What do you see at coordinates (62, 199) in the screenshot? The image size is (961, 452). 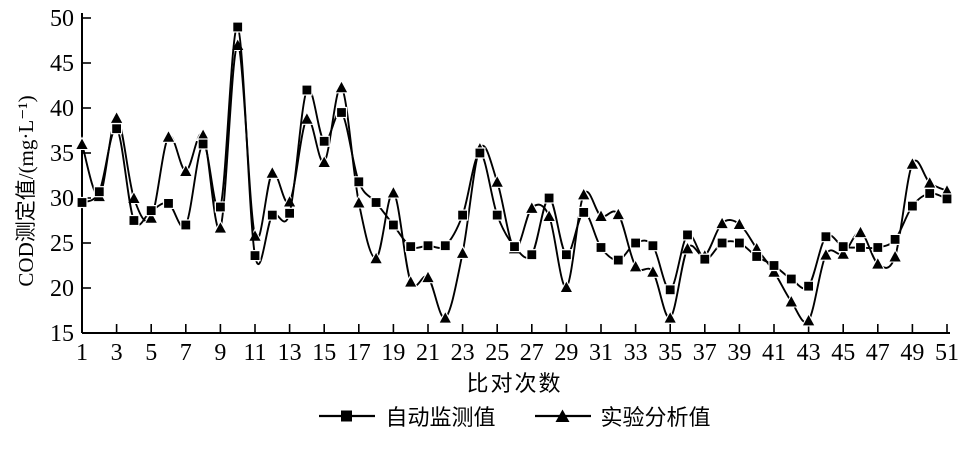 I see `y-tick-label: 30` at bounding box center [62, 199].